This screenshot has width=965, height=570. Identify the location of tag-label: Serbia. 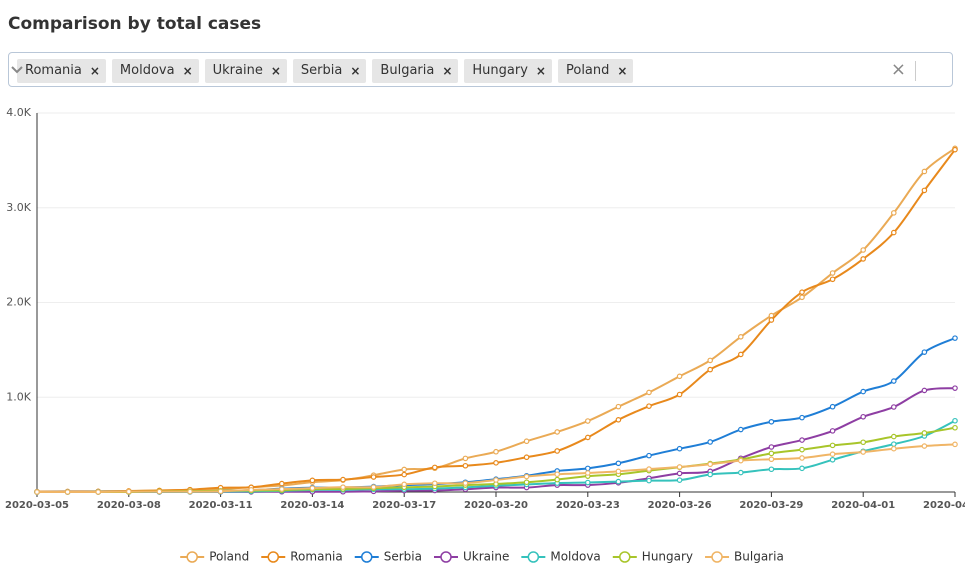
(321, 70).